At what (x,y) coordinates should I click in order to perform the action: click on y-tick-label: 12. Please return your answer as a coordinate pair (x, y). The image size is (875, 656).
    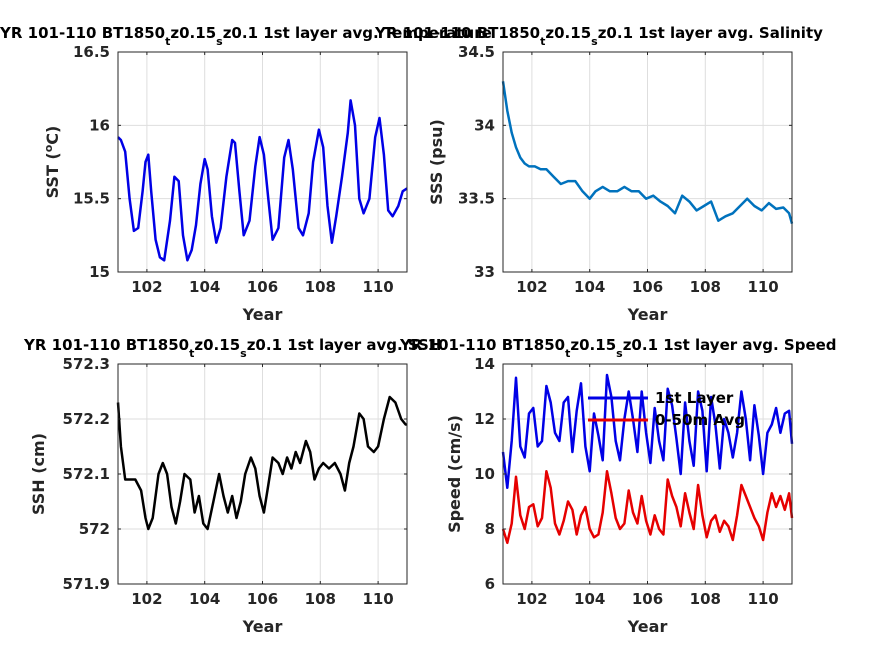
    Looking at the image, I should click on (484, 419).